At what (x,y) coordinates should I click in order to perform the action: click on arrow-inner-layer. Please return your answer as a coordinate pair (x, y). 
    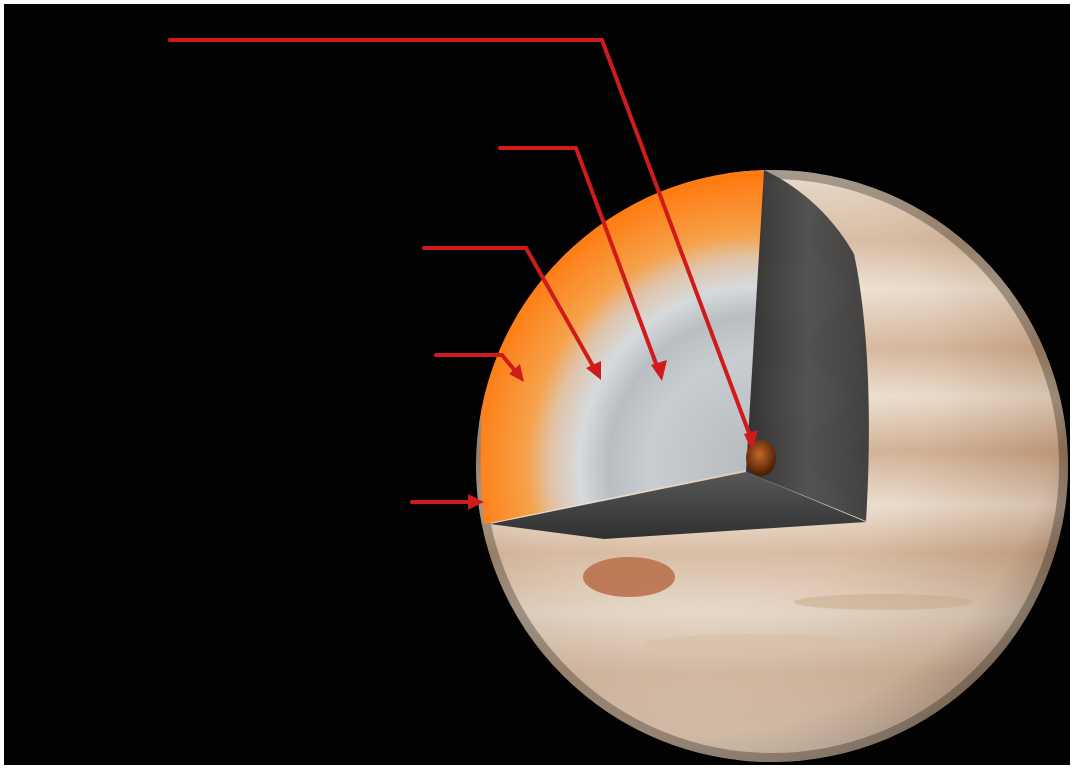
    Looking at the image, I should click on (582, 263).